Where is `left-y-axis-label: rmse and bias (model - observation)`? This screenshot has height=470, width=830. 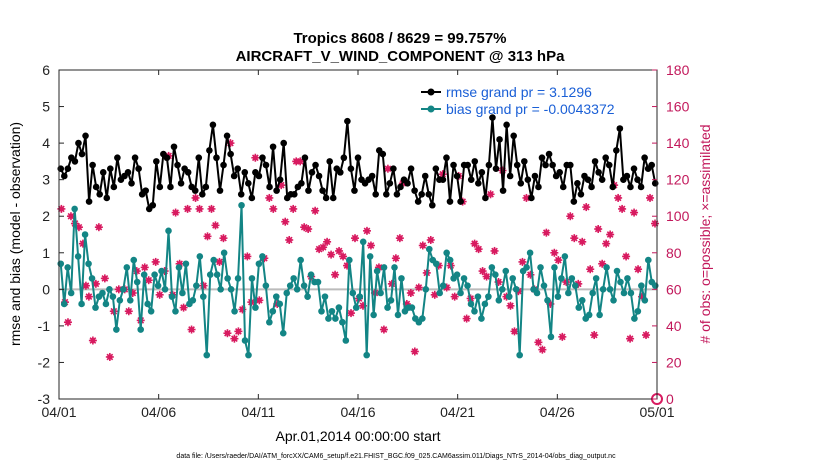
left-y-axis-label: rmse and bias (model - observation) is located at coordinates (15, 234).